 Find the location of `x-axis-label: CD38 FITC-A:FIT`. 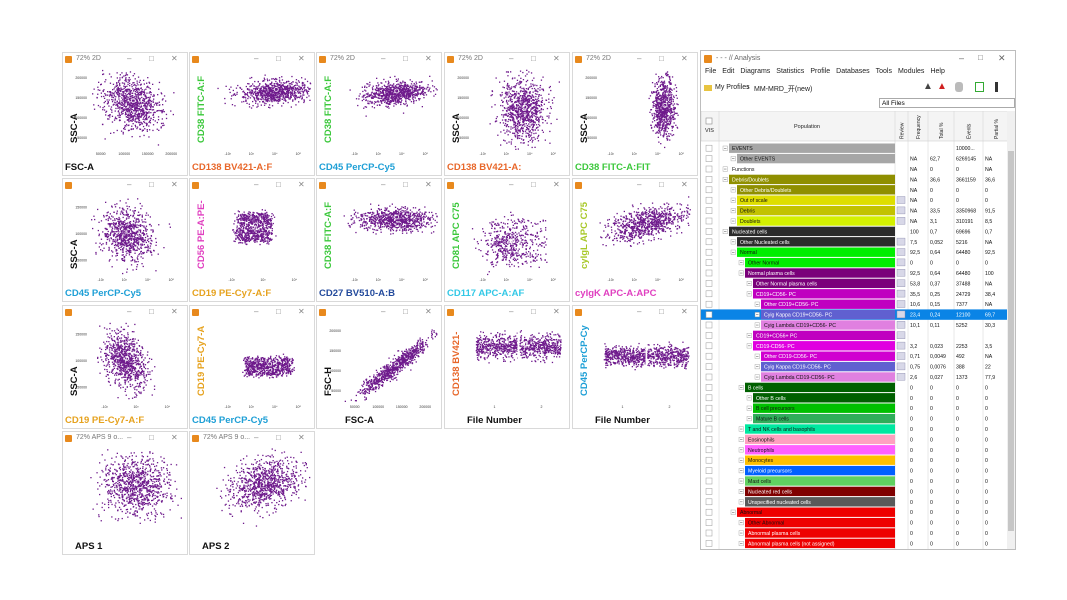

x-axis-label: CD38 FITC-A:FIT is located at coordinates (613, 167).